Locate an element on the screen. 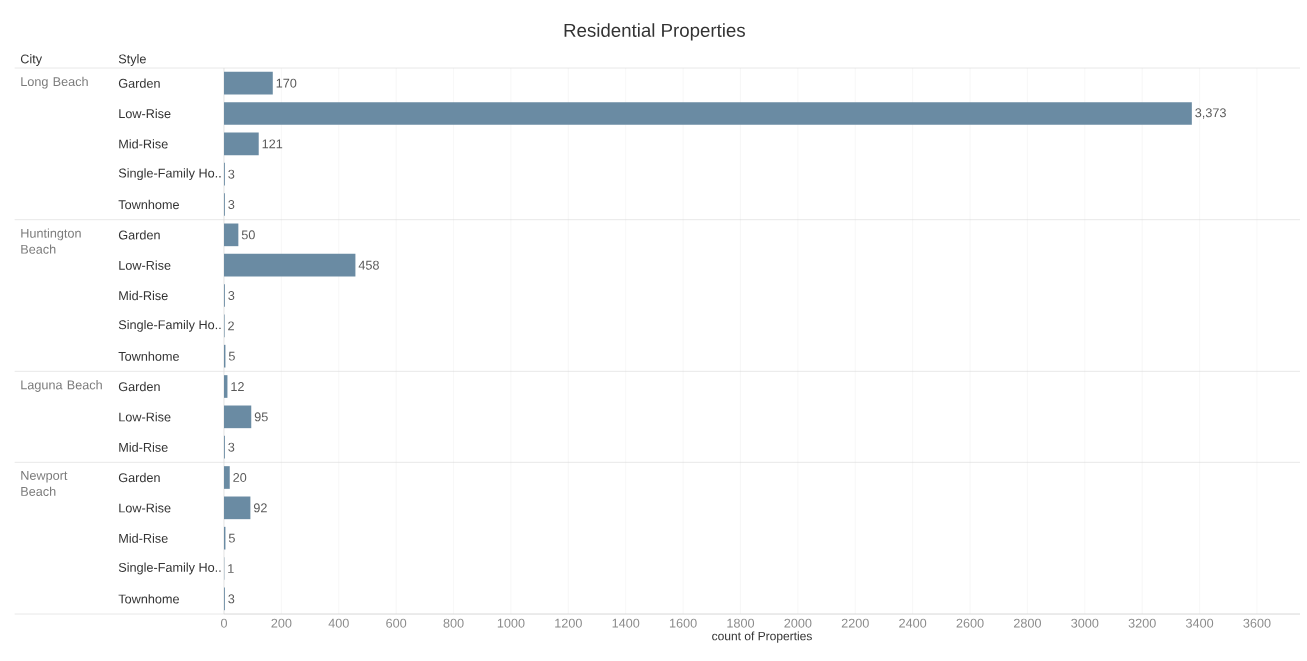  data-label: 458 is located at coordinates (368, 265).